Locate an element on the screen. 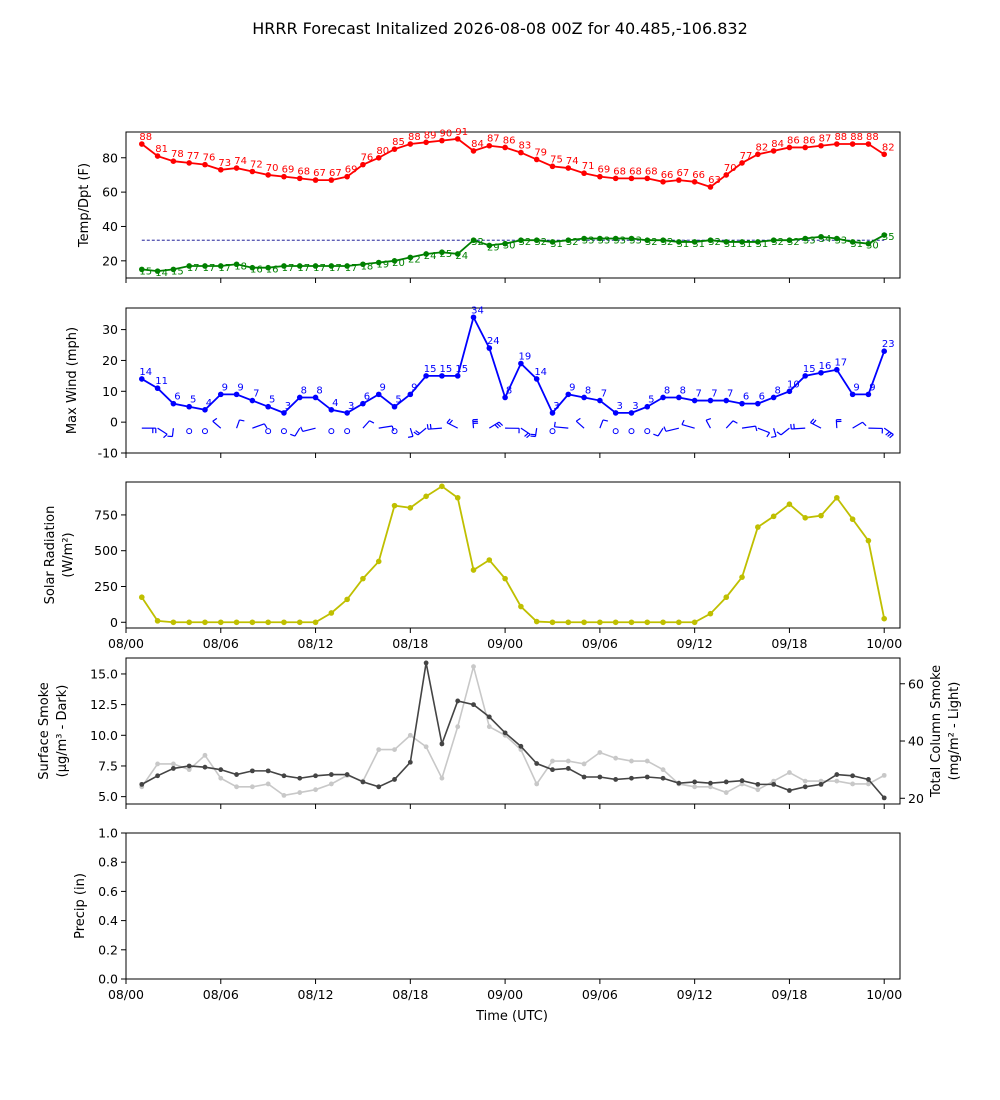 Image resolution: width=1000 pixels, height=1100 pixels. temp-data-label: 83 is located at coordinates (525, 146).